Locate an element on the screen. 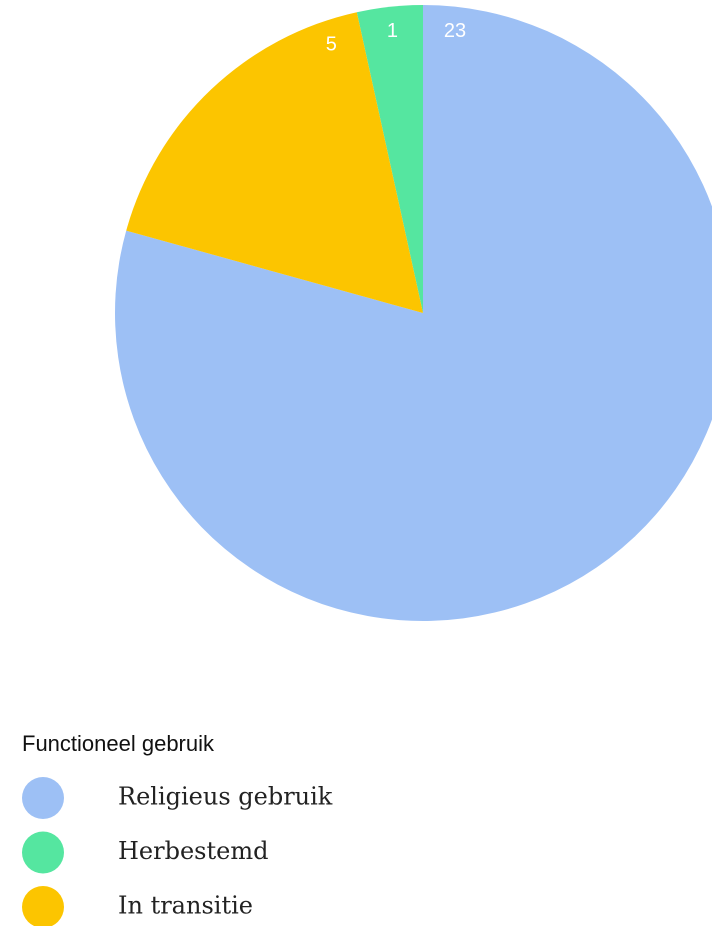  slice-label: 1 is located at coordinates (392, 31).